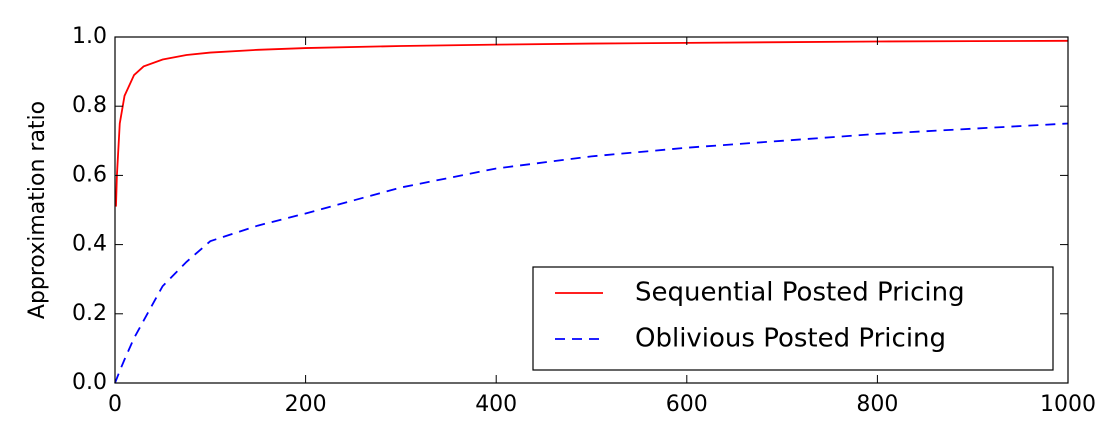 This screenshot has width=1118, height=422. I want to click on legend-label: Oblivious Posted Pricing, so click(790, 339).